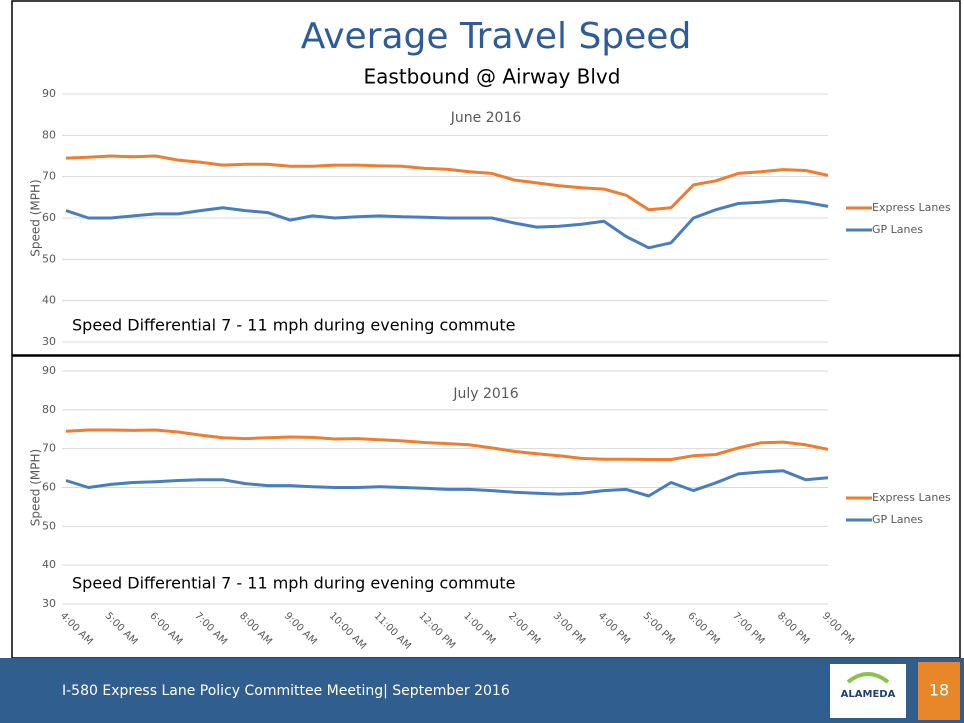  Describe the element at coordinates (485, 394) in the screenshot. I see `chart-title: July 2016` at that location.